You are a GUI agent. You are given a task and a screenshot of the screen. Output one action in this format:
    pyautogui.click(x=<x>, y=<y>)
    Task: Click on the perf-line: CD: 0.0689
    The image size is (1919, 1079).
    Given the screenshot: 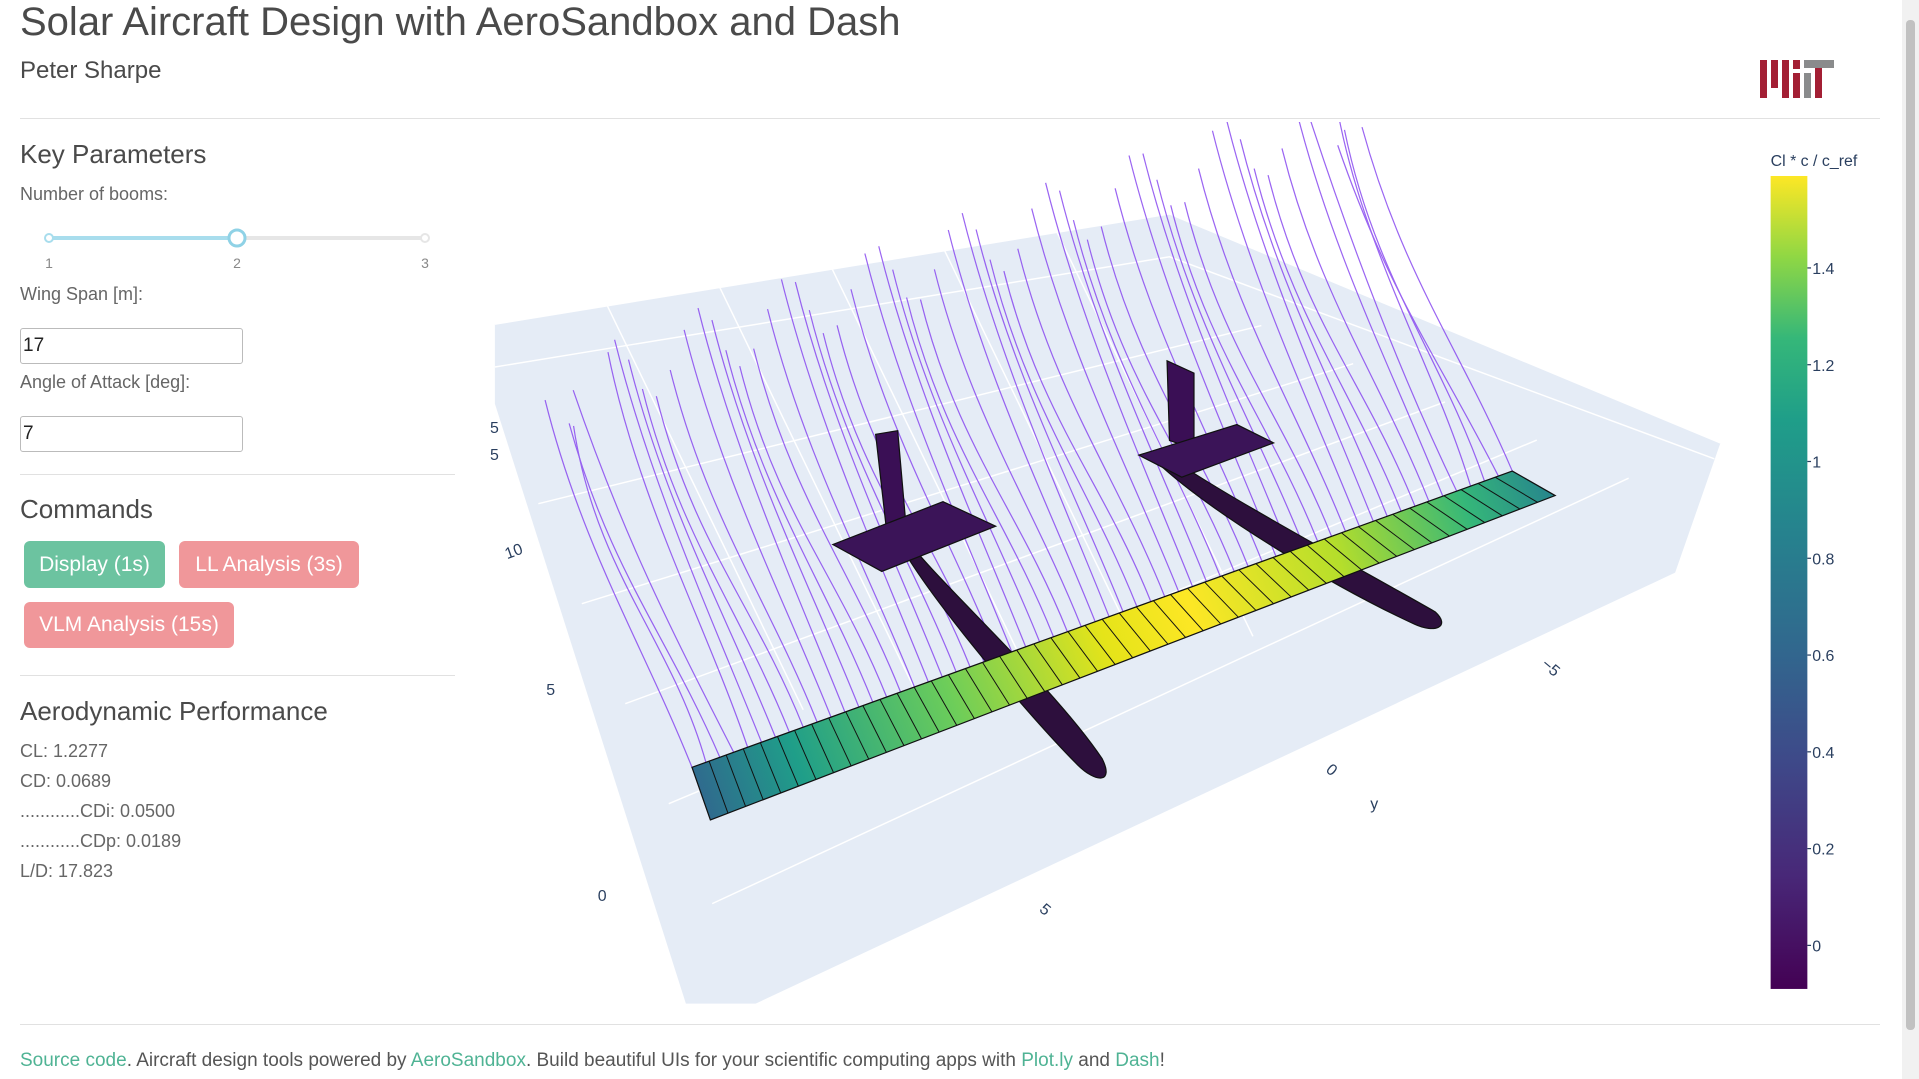 What is the action you would take?
    pyautogui.click(x=66, y=781)
    